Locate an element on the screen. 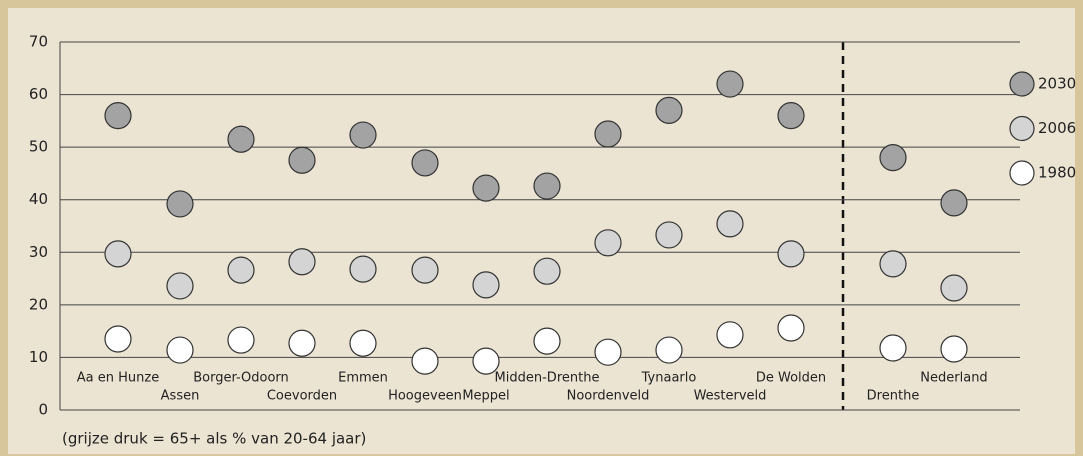  x-tick-label: Westerveld is located at coordinates (730, 396).